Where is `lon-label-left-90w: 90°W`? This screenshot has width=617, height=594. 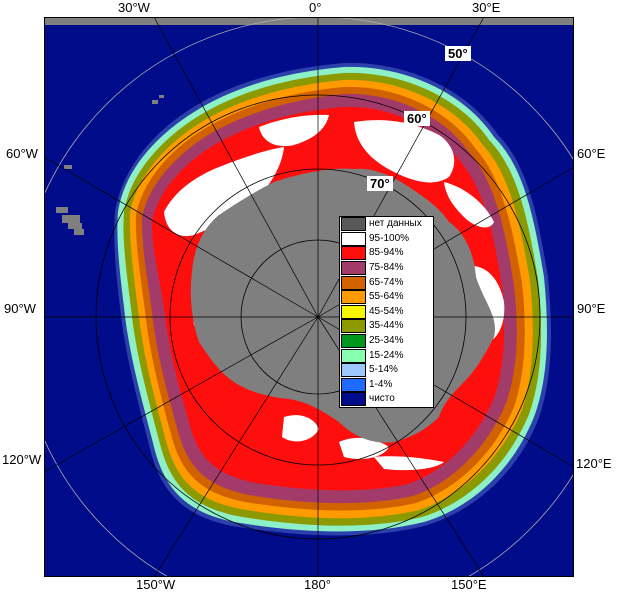 lon-label-left-90w: 90°W is located at coordinates (20, 308).